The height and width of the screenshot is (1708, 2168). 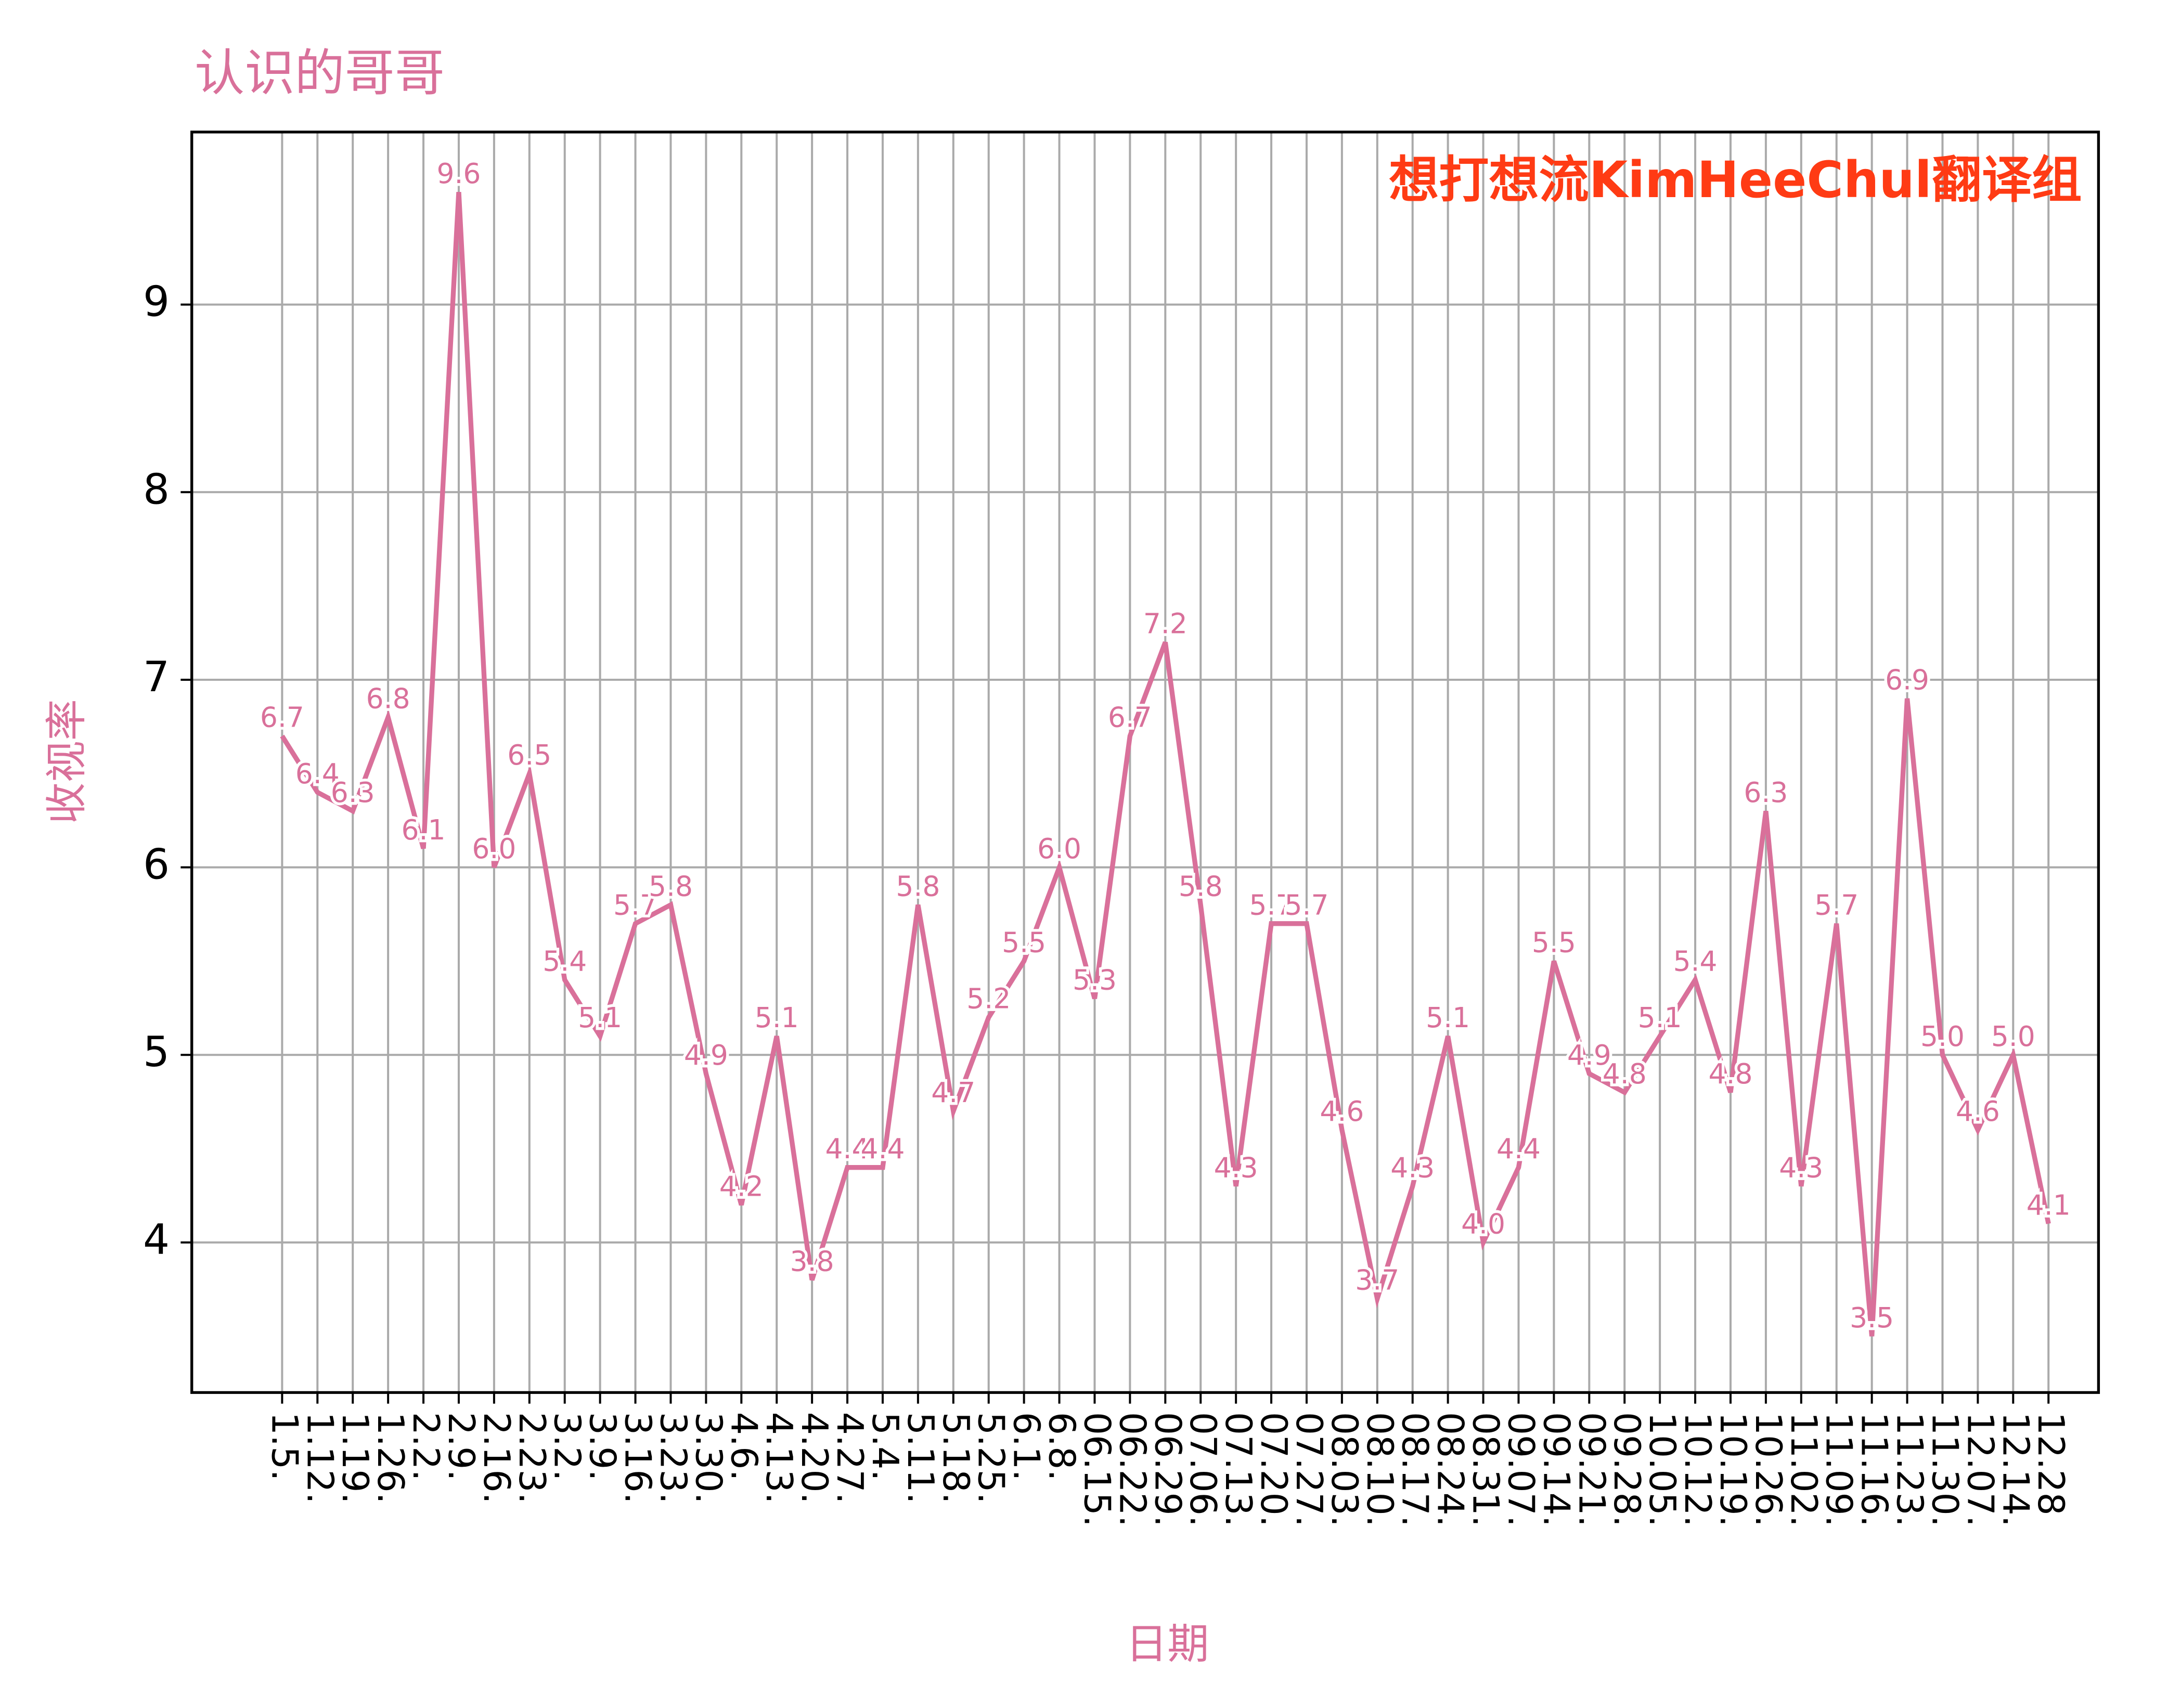 What do you see at coordinates (1980, 1469) in the screenshot?
I see `x-tick-label: 12.07.` at bounding box center [1980, 1469].